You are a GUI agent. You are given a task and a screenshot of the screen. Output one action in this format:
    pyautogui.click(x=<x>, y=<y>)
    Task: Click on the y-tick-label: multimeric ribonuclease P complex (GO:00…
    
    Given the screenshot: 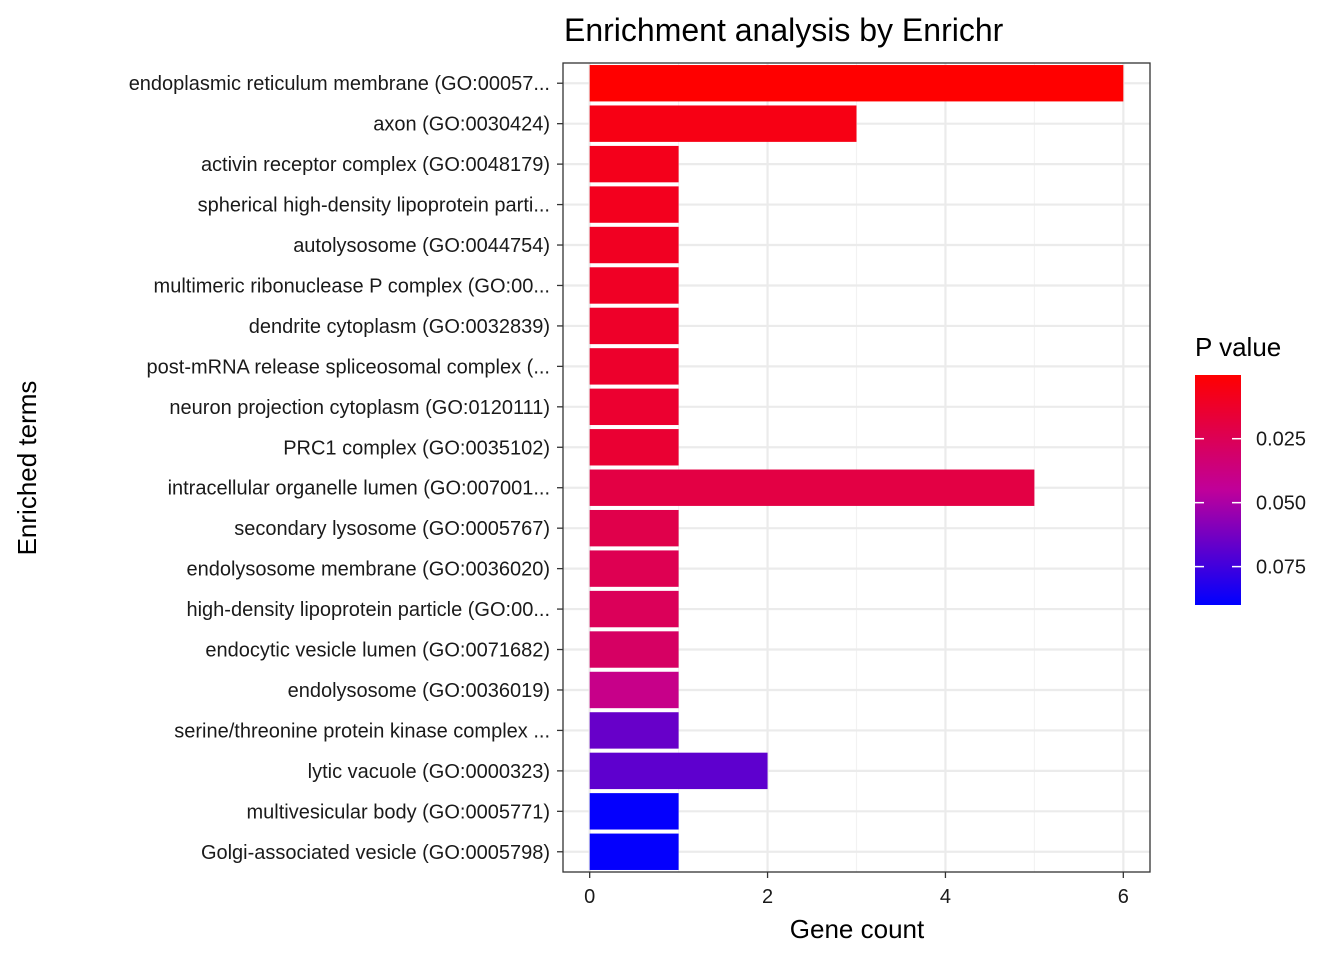 What is the action you would take?
    pyautogui.click(x=352, y=286)
    